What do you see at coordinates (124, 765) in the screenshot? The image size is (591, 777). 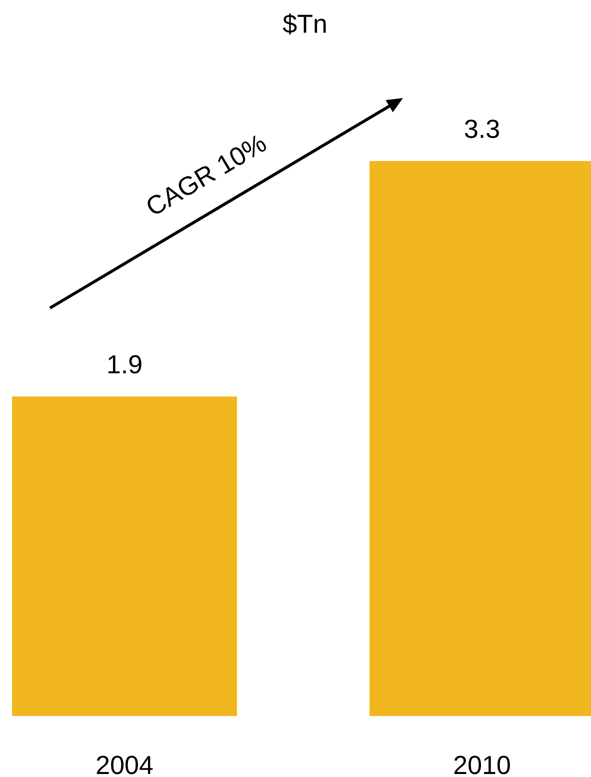 I see `x-tick-label: 2004` at bounding box center [124, 765].